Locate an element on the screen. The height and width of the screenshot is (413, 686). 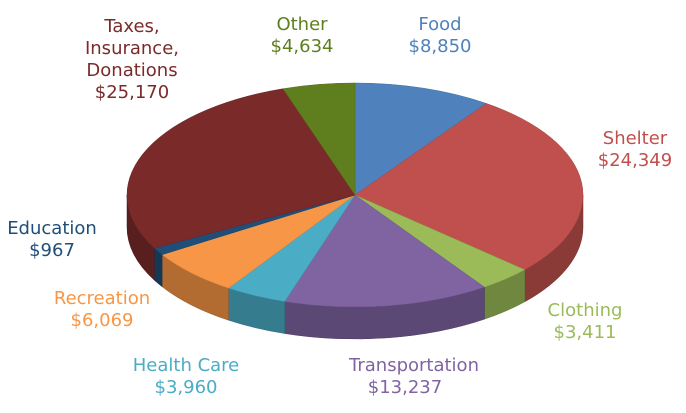
slice-label: Transportation $13,237 is located at coordinates (414, 377).